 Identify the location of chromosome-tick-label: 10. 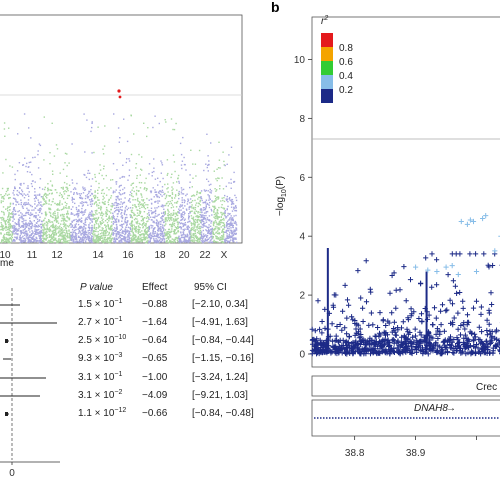
(5, 255).